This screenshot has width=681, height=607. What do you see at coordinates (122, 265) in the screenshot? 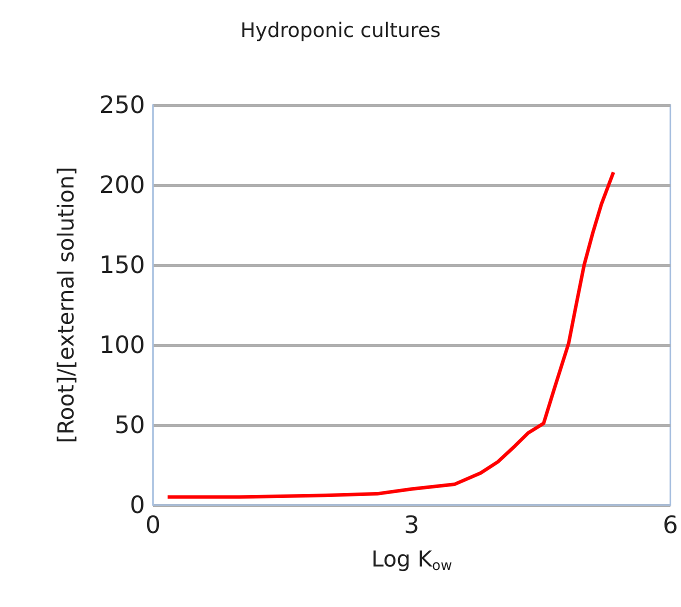
I see `y-tick-label: 150` at bounding box center [122, 265].